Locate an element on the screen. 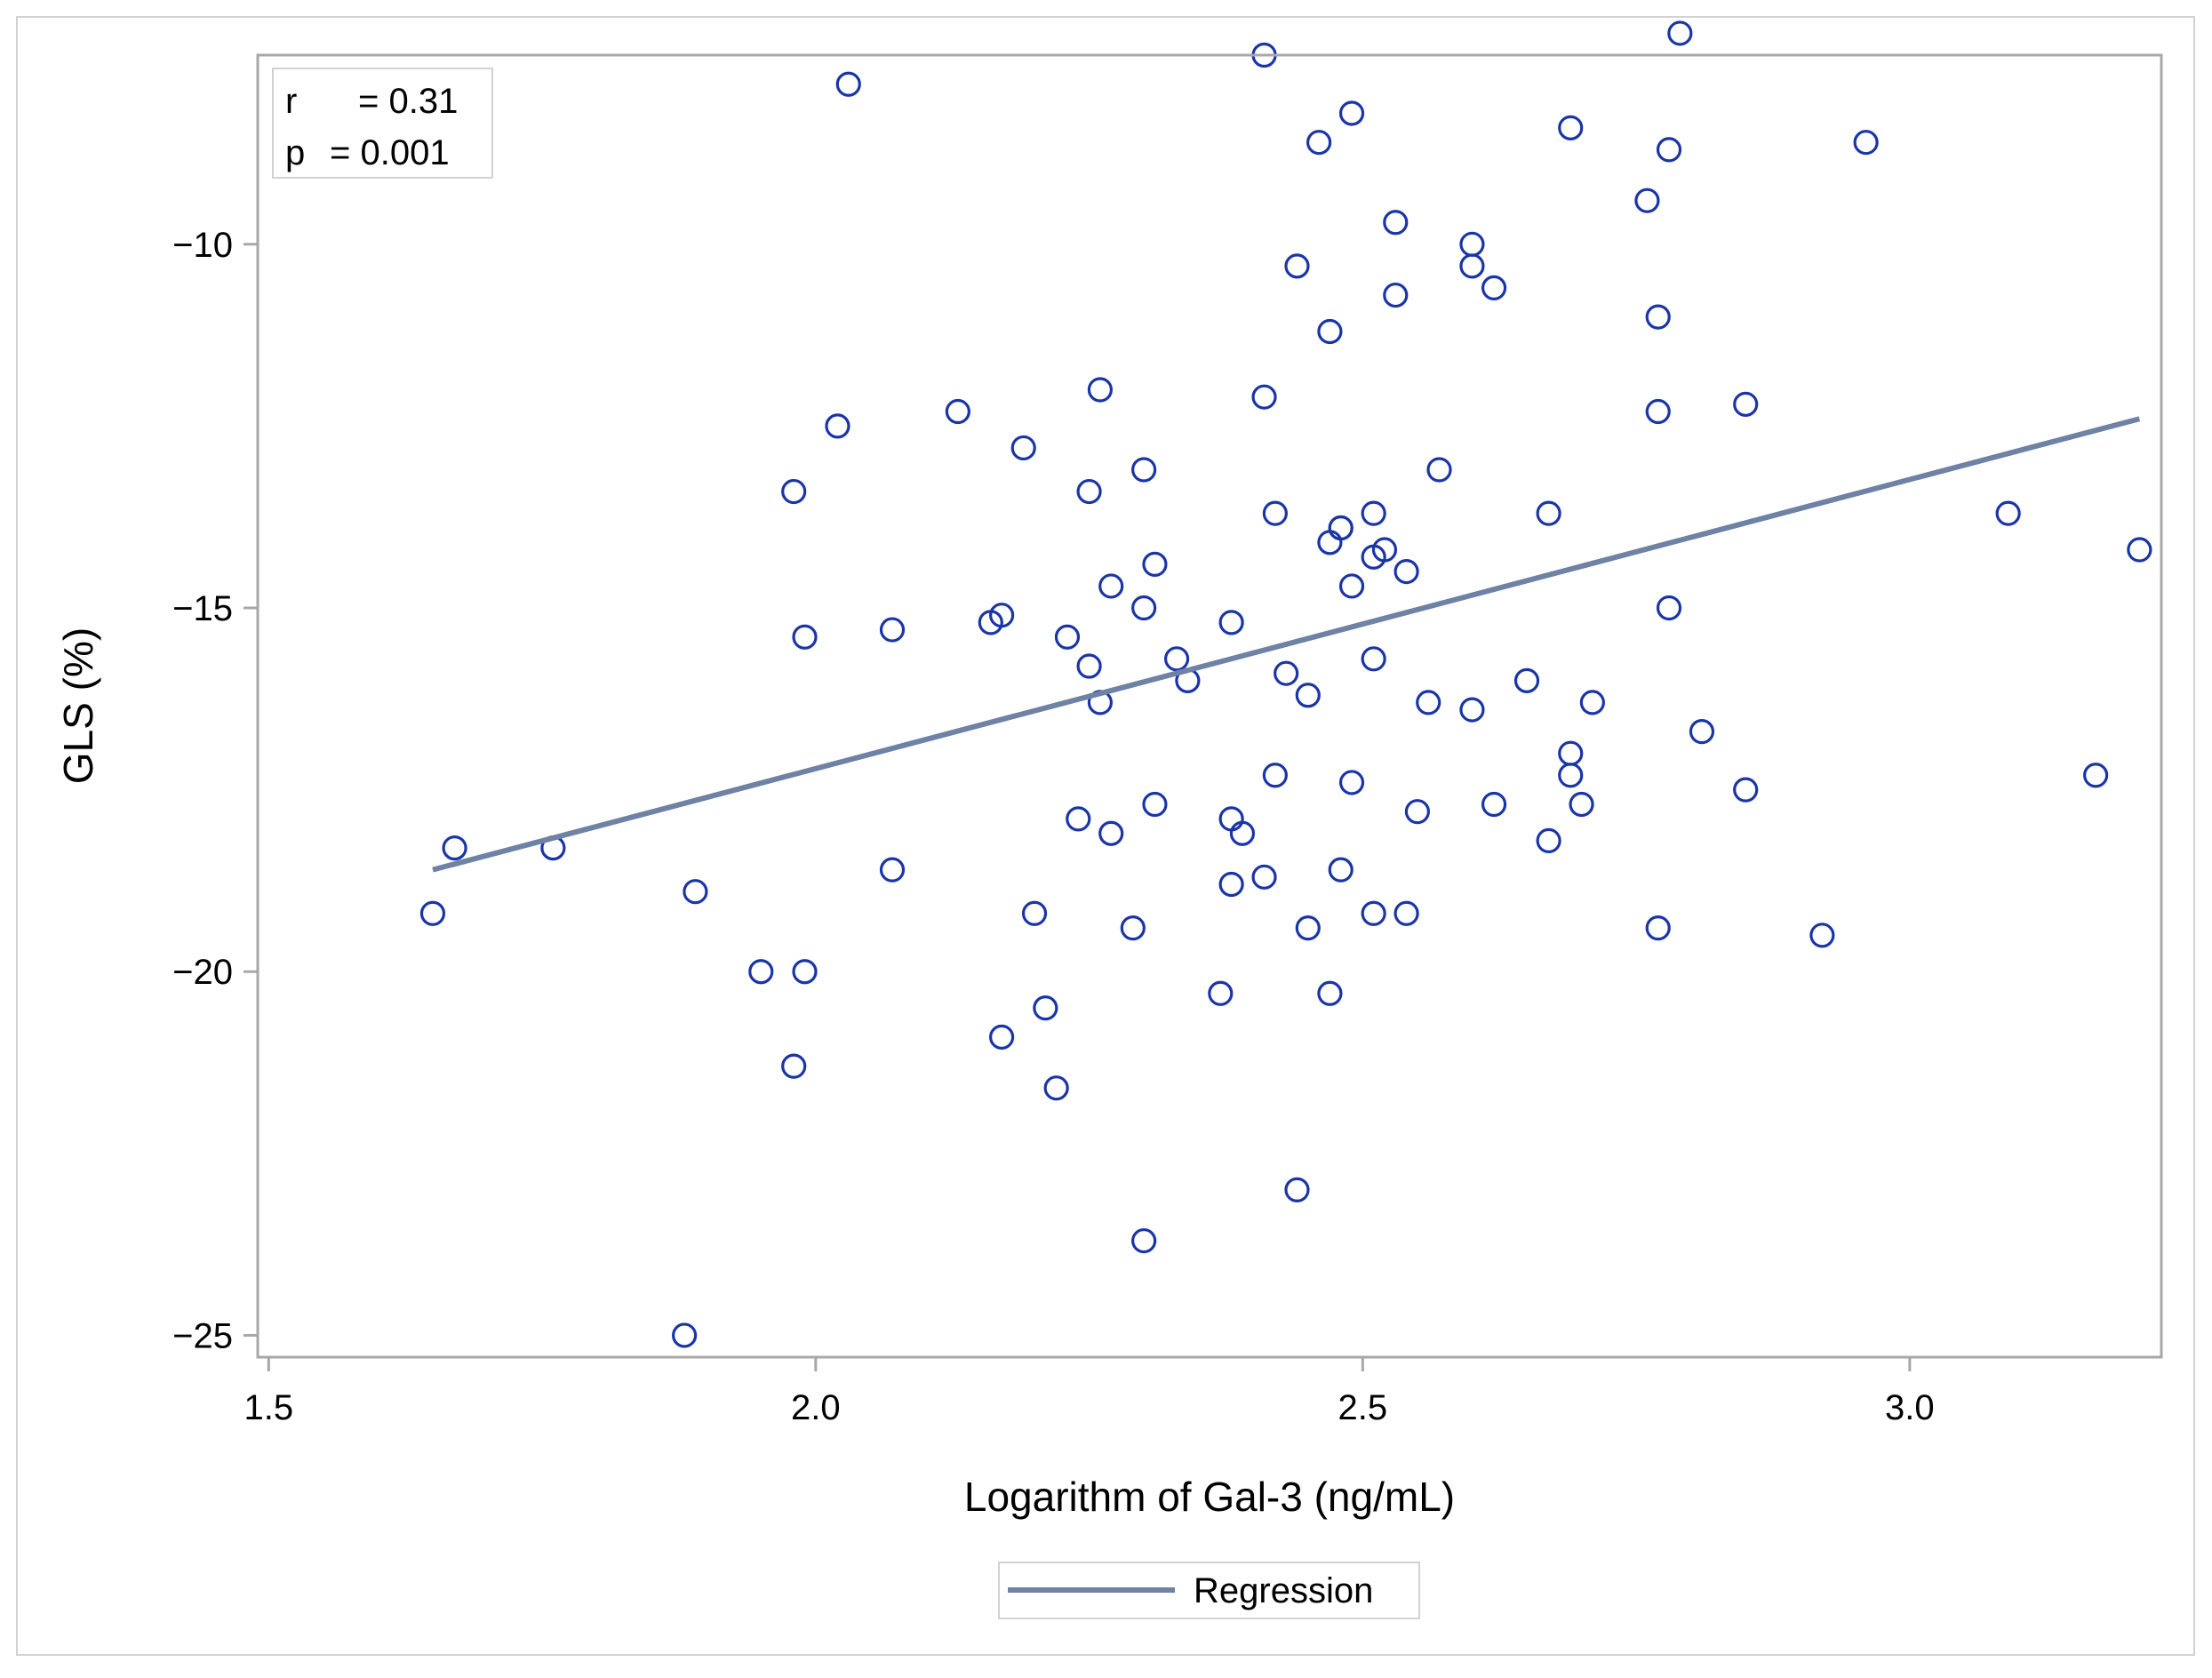  x-tick-label: 2.0 is located at coordinates (816, 1407).